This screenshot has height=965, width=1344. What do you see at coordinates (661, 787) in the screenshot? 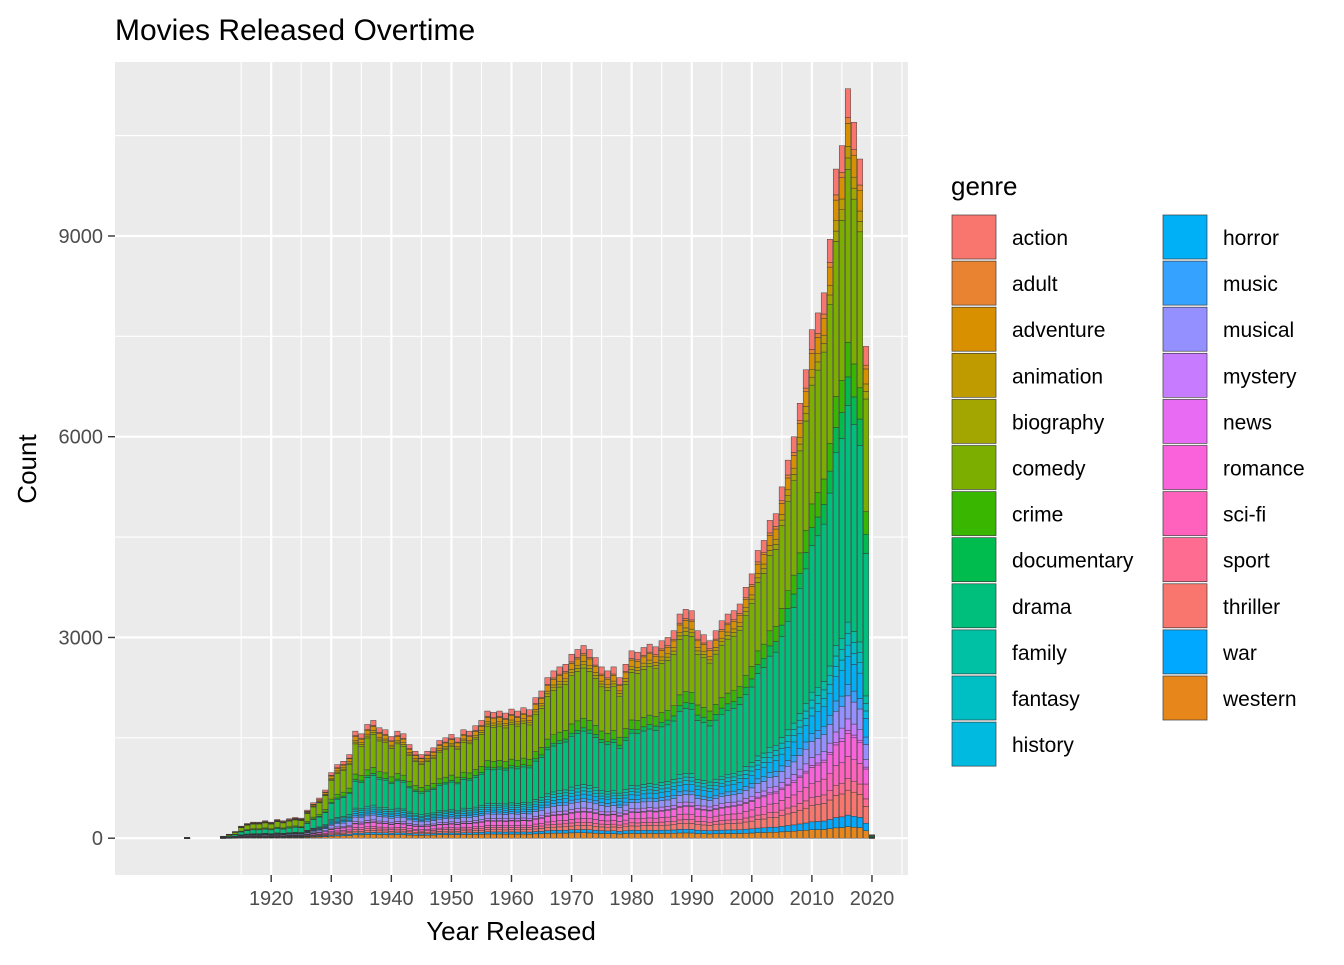
I see `bar-segment-fantasy-1985` at bounding box center [661, 787].